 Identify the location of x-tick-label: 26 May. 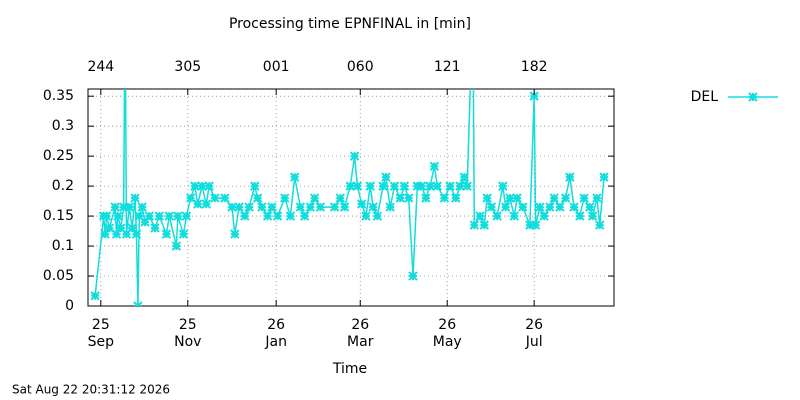
(447, 333).